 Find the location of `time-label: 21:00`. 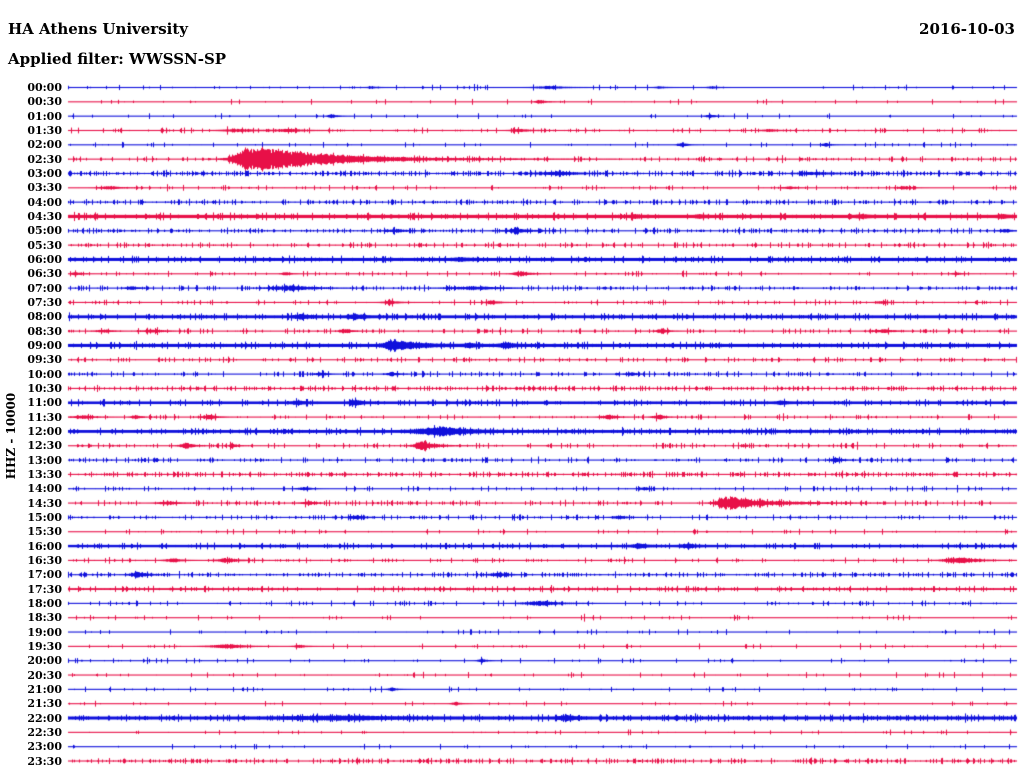

time-label: 21:00 is located at coordinates (44, 689).